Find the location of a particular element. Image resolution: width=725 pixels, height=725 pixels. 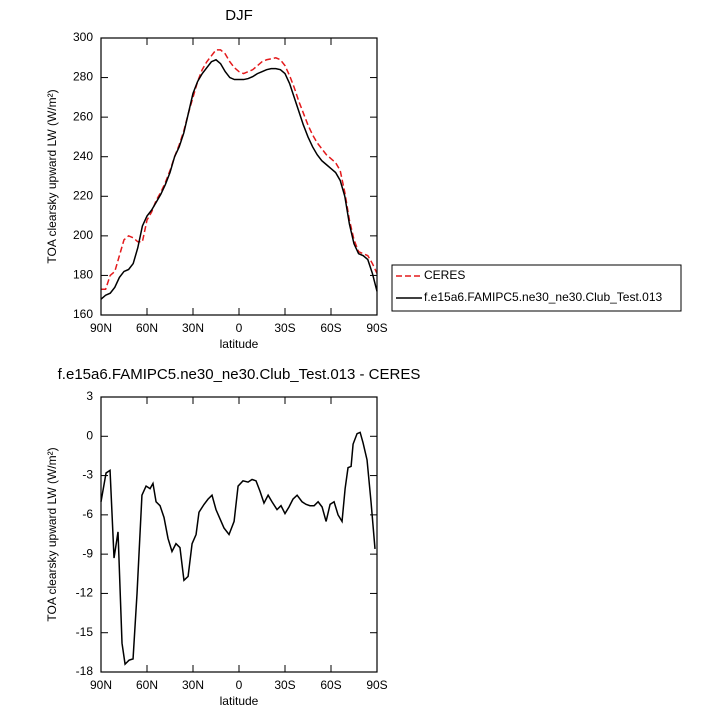

y-tick-label: 200 is located at coordinates (83, 235).